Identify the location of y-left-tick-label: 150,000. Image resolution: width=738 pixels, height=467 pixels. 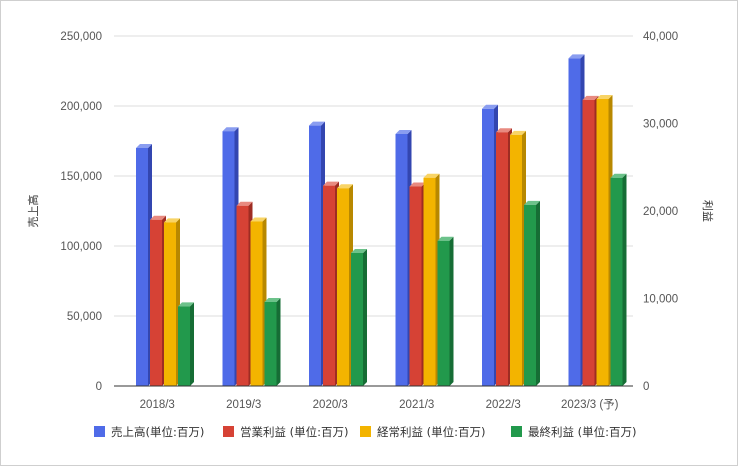
(81, 177).